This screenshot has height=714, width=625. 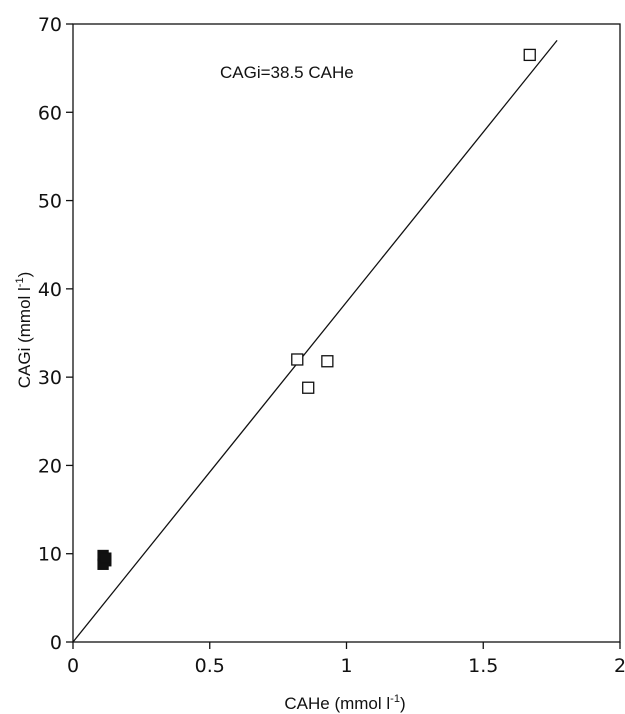 I want to click on filled-square-point, so click(x=106, y=558).